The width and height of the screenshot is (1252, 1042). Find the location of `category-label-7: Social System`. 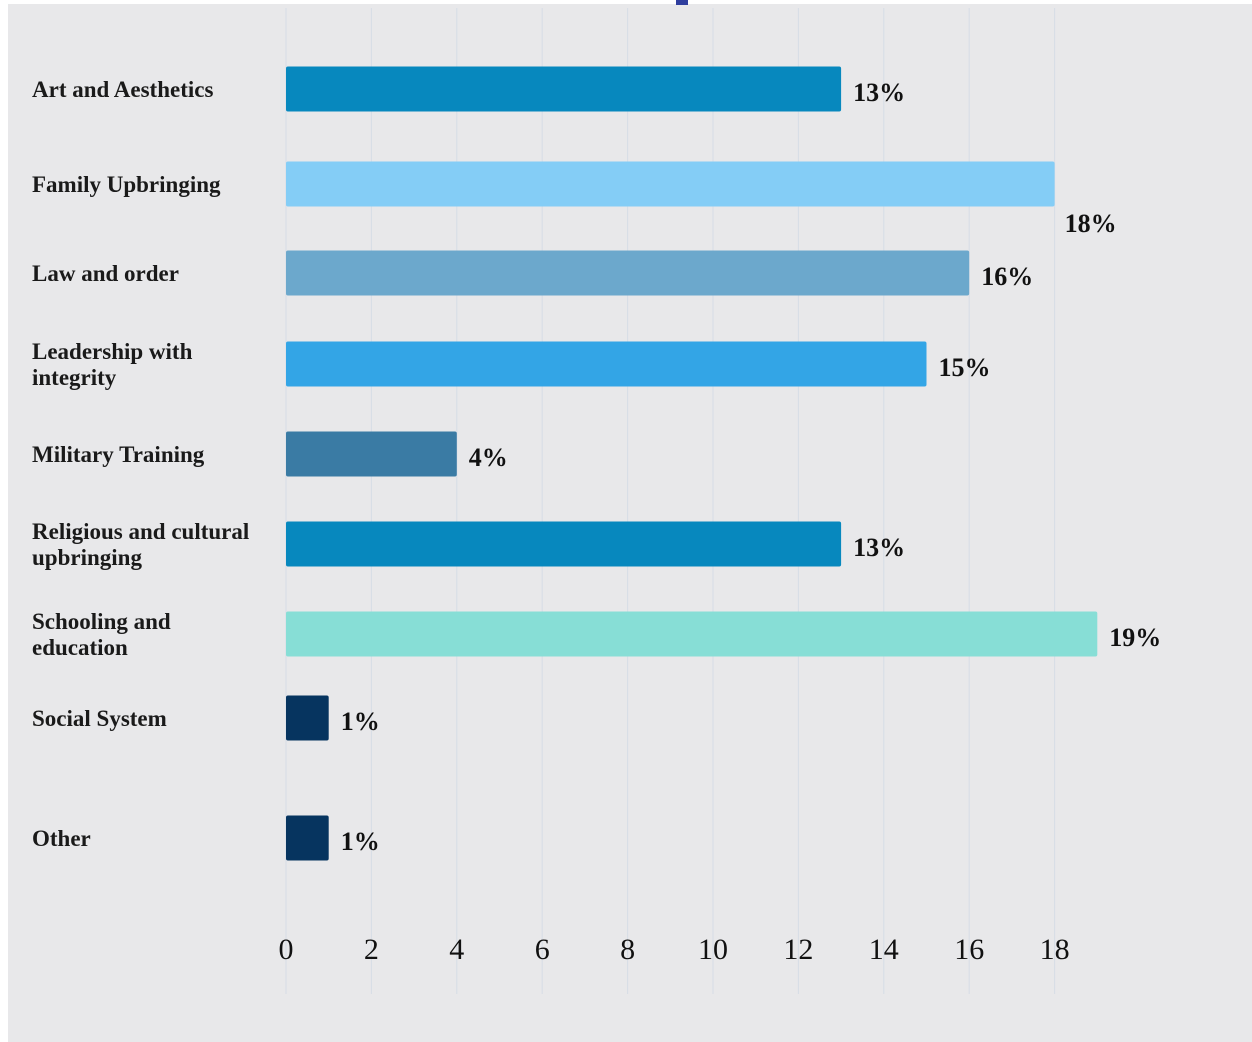

category-label-7: Social System is located at coordinates (99, 718).